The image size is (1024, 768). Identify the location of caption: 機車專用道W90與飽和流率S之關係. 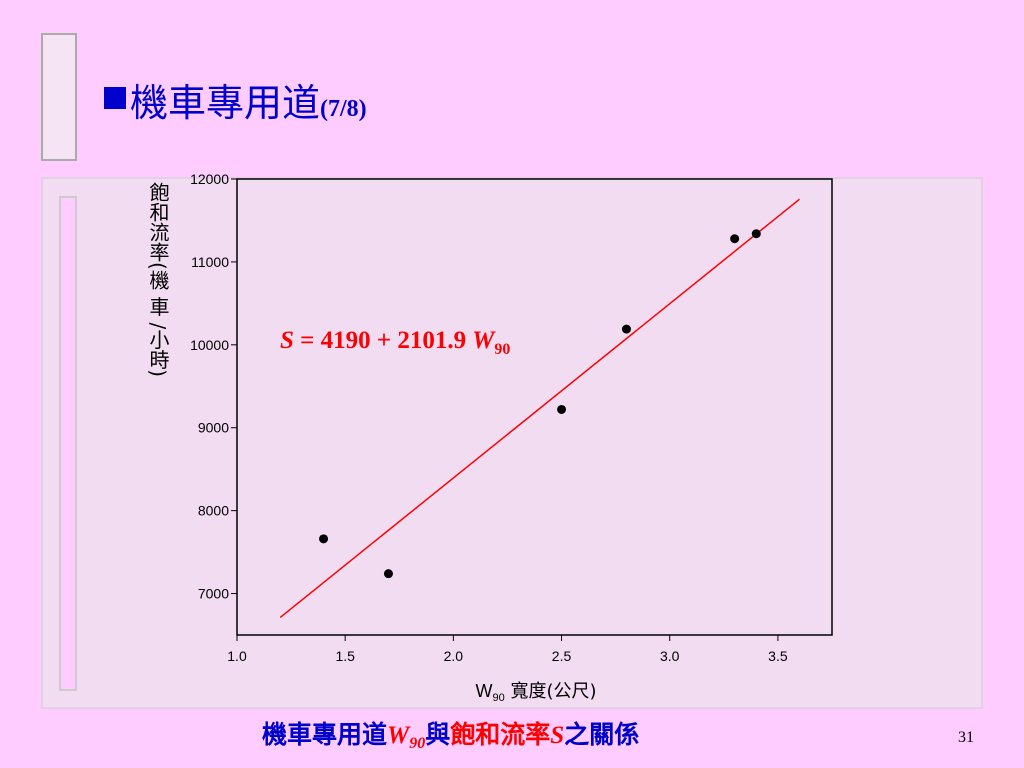
(450, 736).